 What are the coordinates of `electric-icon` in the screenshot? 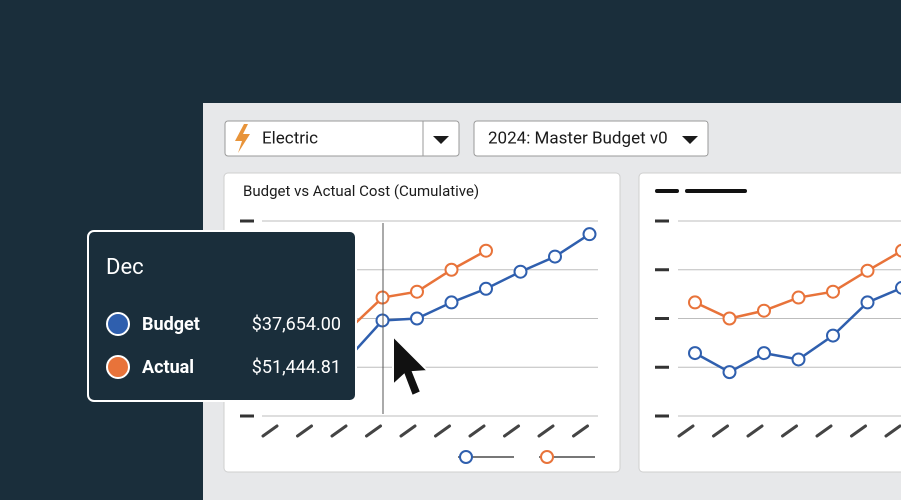 It's located at (242, 138).